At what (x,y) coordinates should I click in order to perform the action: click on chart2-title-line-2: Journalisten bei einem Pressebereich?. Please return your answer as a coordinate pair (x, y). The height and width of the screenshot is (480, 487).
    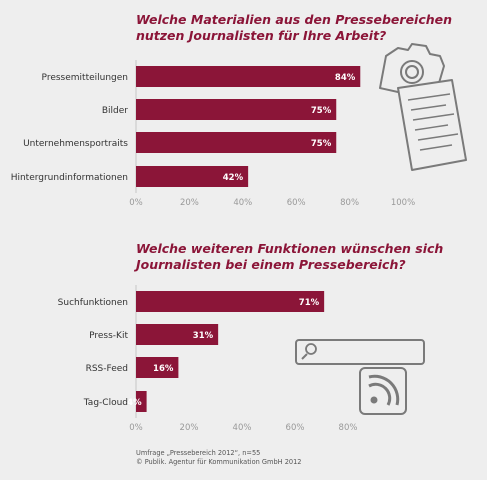
    Looking at the image, I should click on (271, 264).